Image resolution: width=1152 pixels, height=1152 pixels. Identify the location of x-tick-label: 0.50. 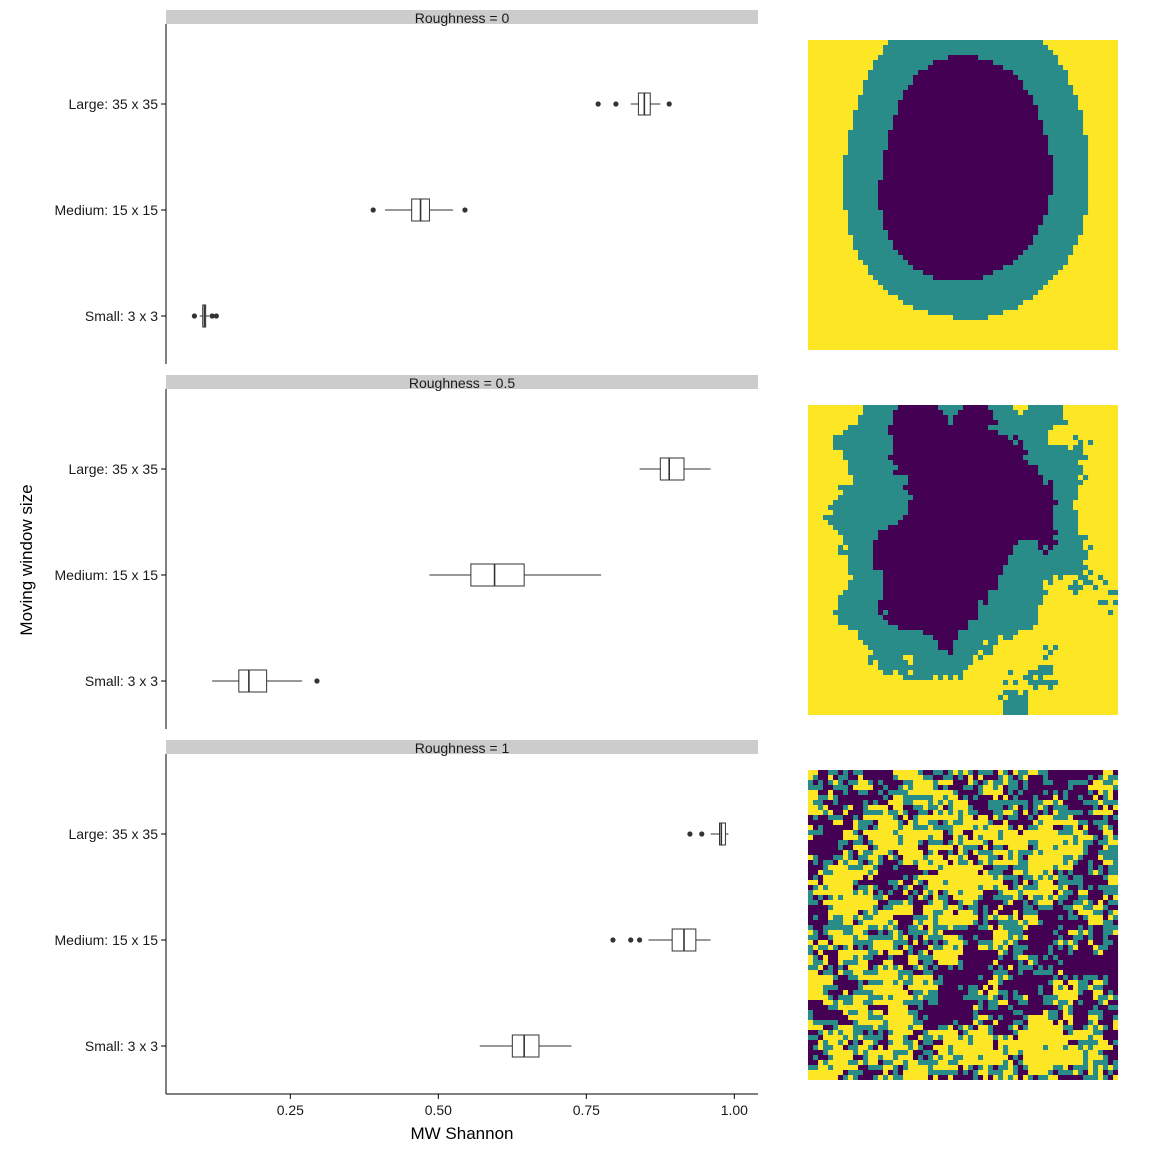
(438, 1110).